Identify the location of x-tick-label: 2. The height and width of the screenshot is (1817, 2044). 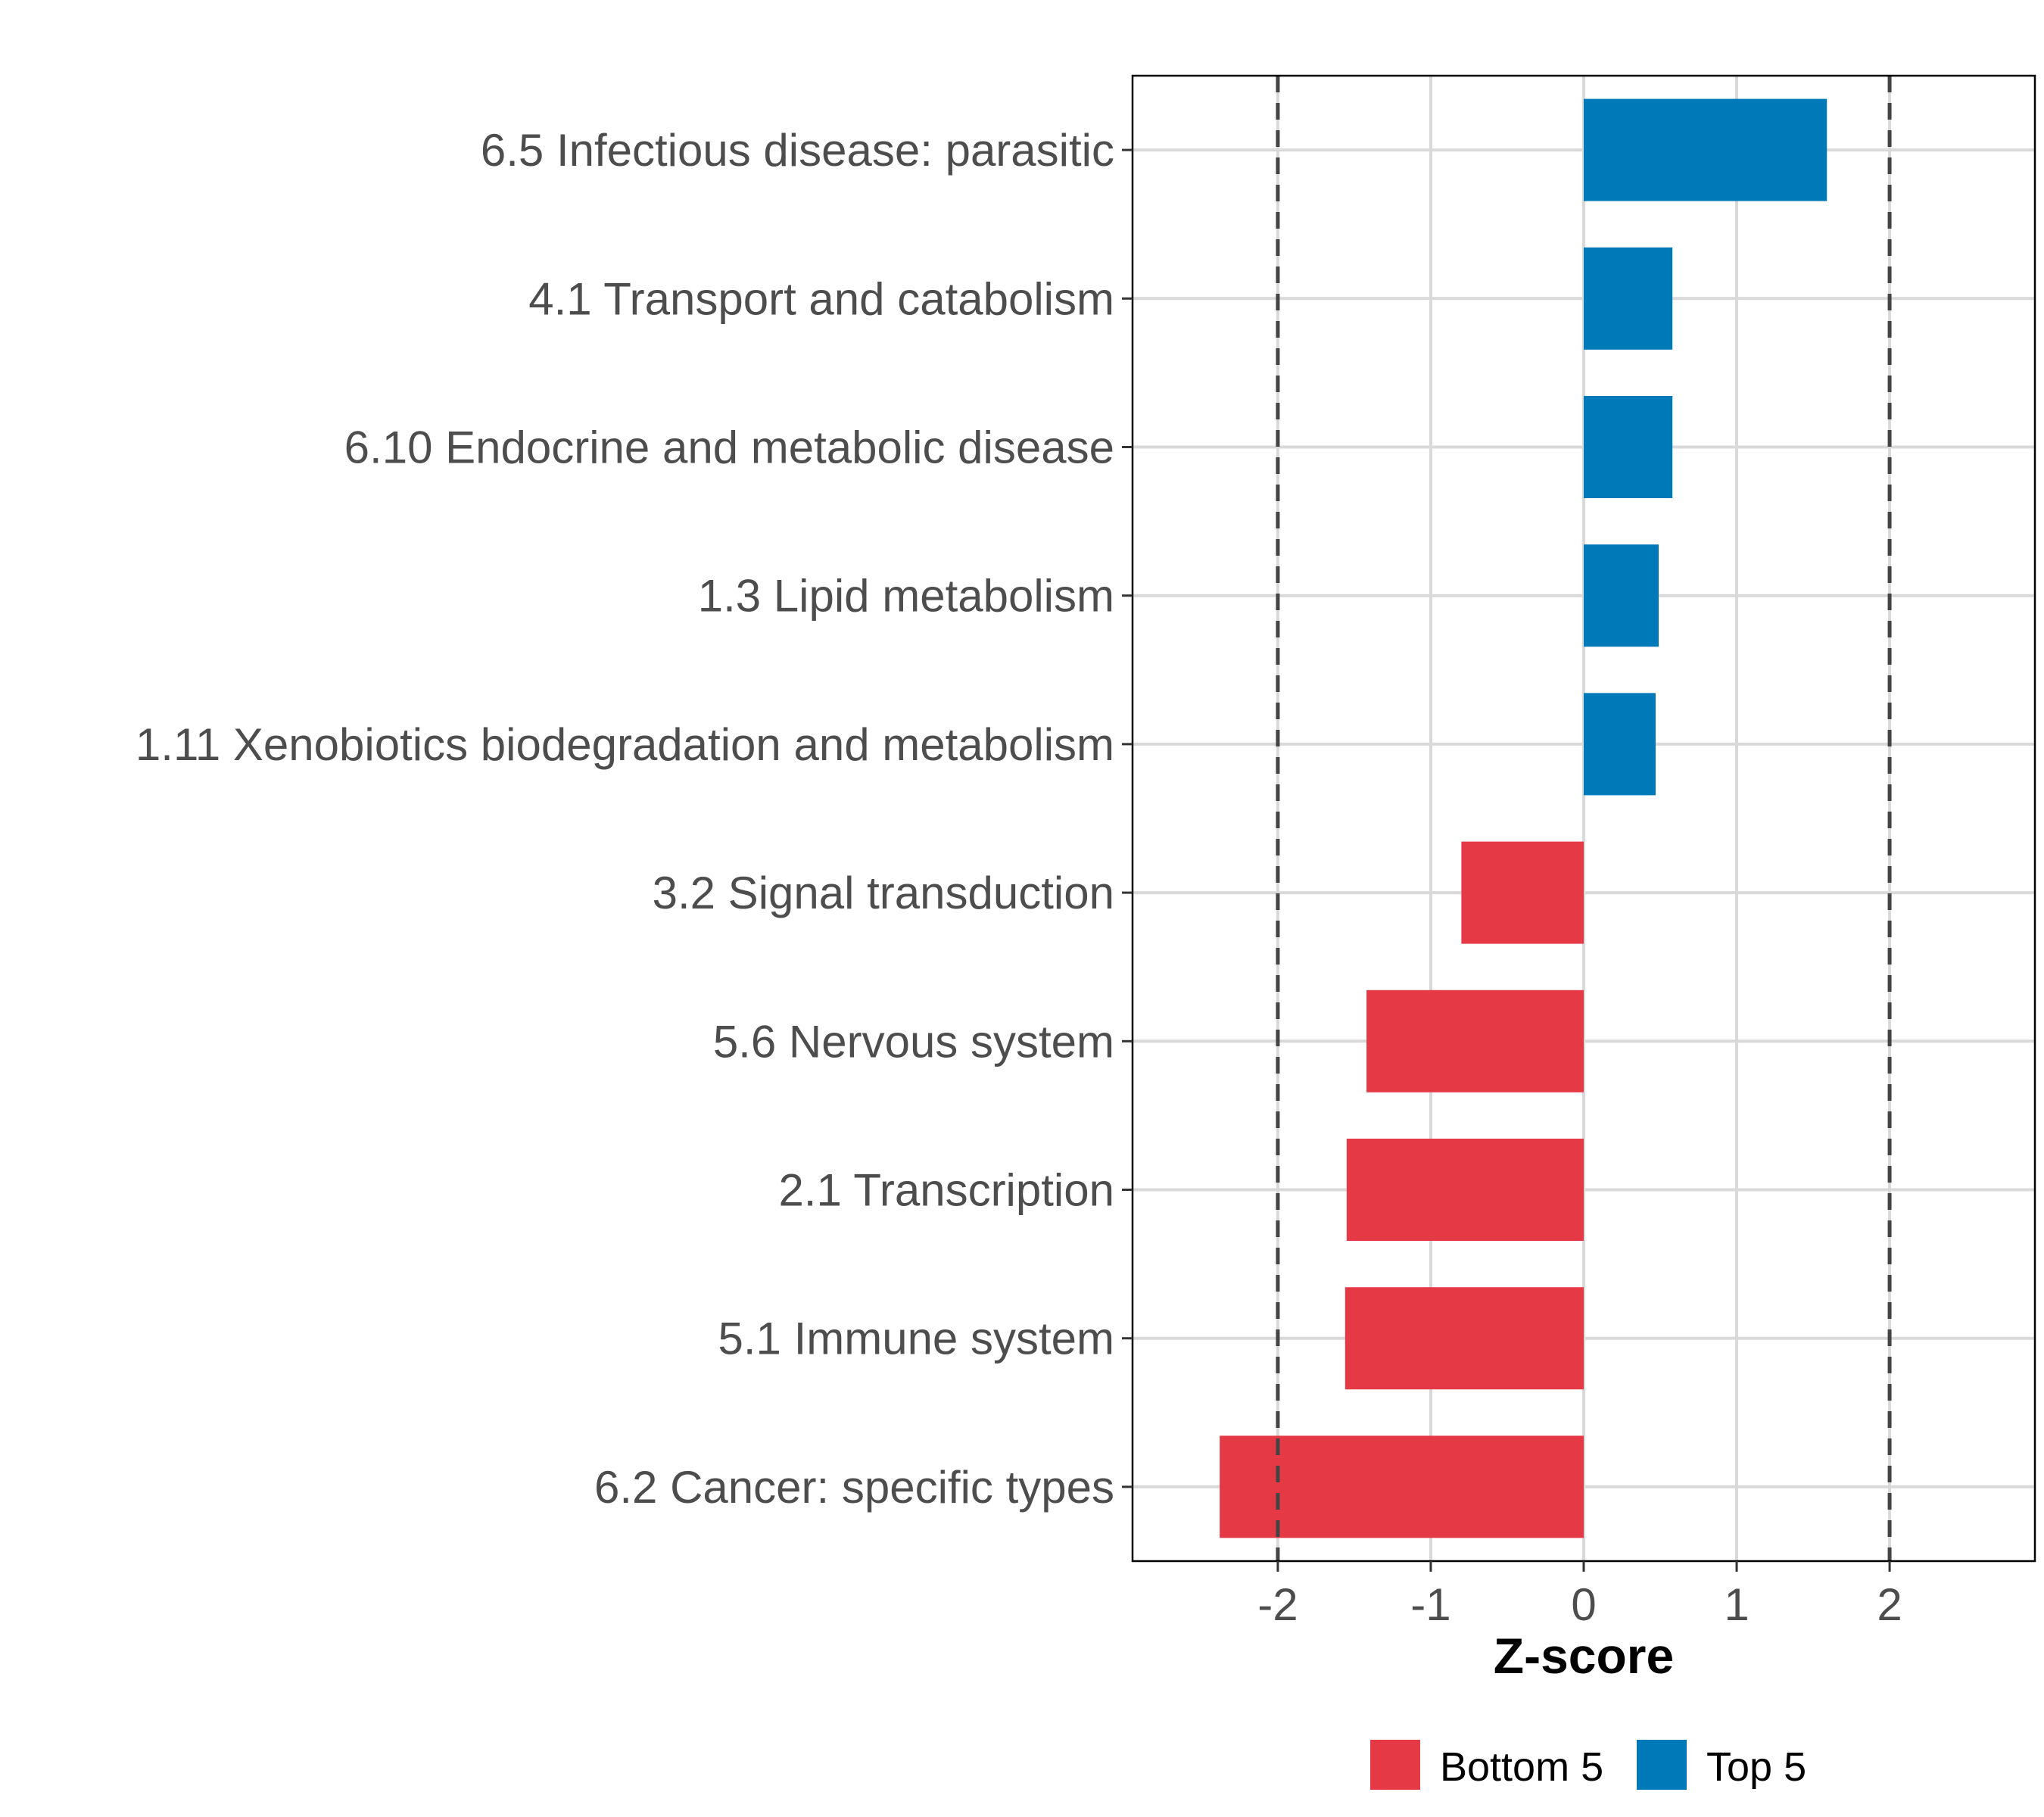
(1889, 1604).